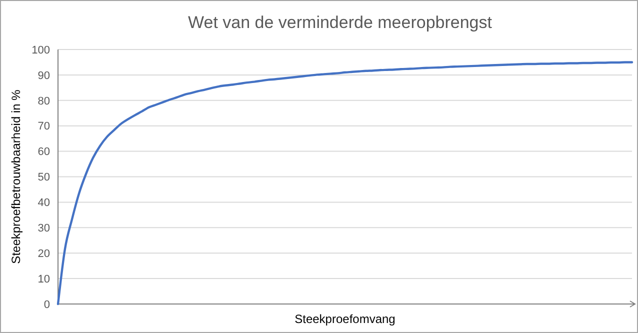  I want to click on x-axis-title: Steekproefomvang, so click(345, 319).